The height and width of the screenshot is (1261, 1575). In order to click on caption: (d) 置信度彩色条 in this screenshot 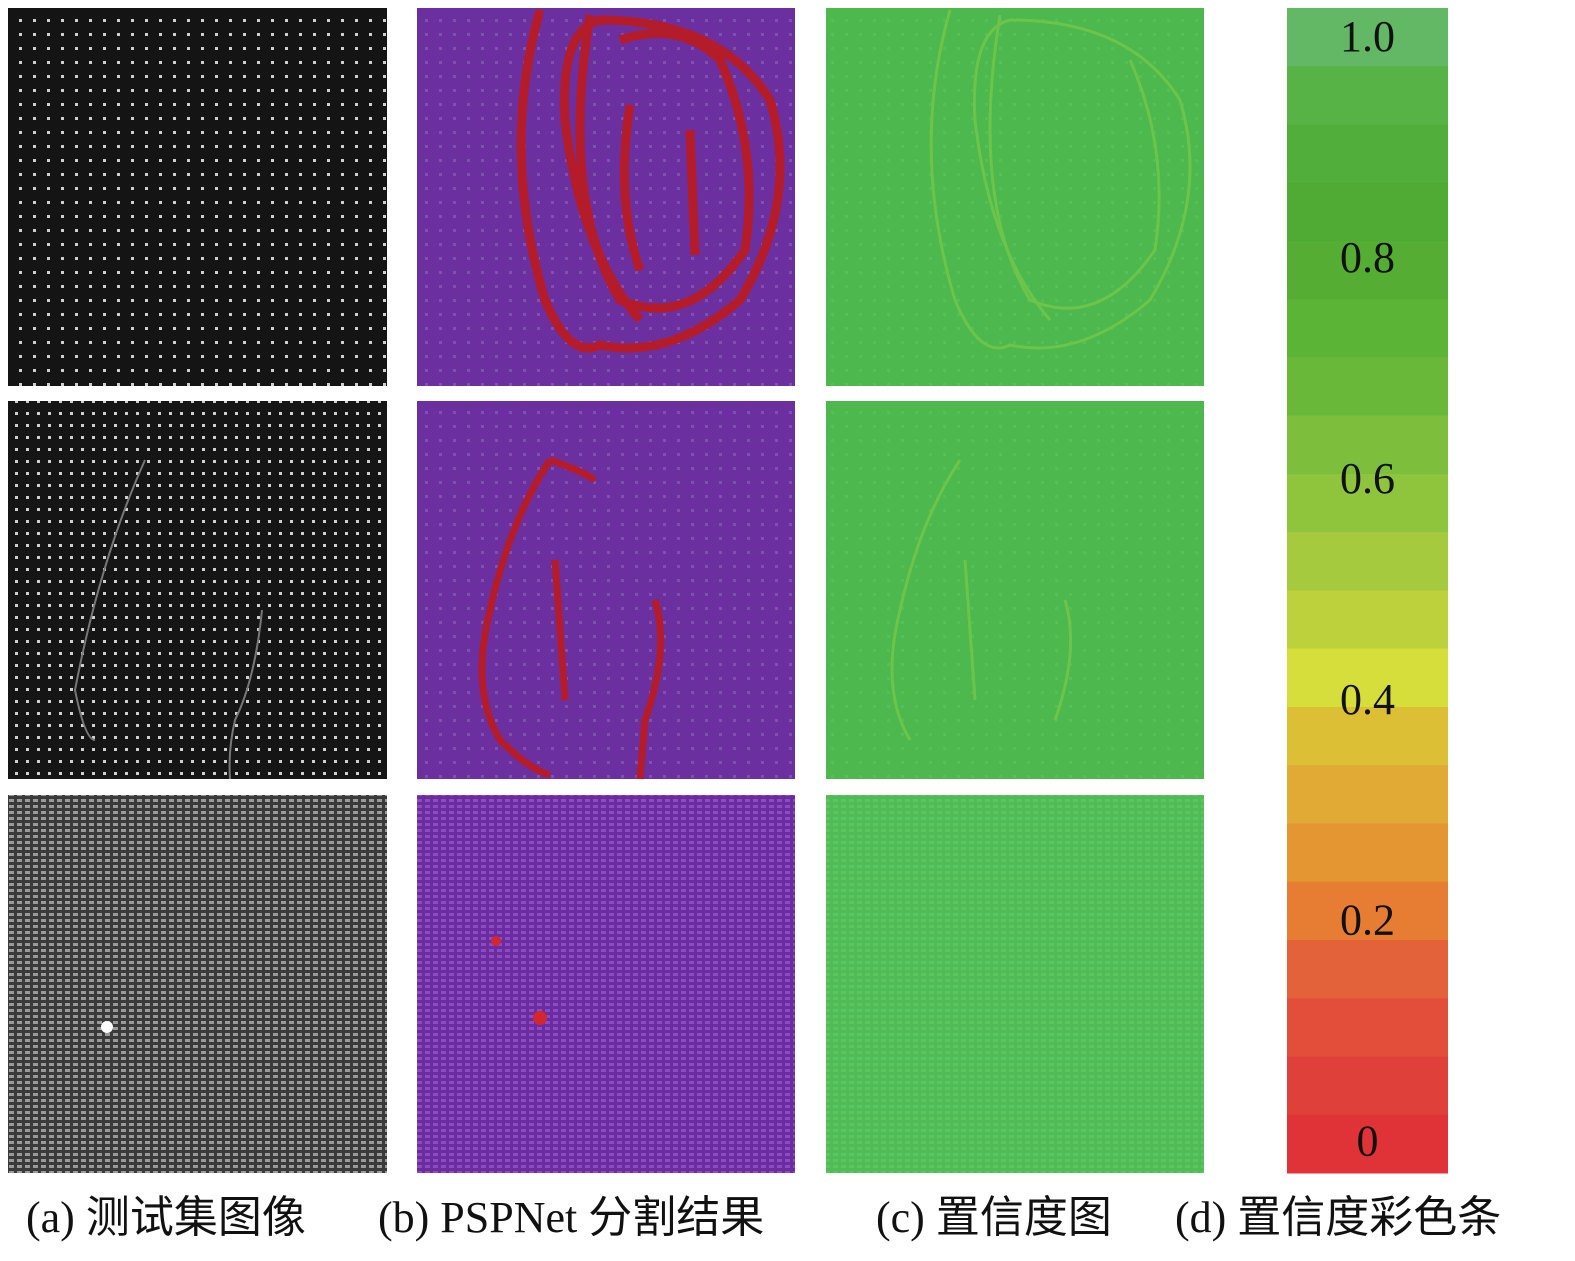, I will do `click(1338, 1217)`.